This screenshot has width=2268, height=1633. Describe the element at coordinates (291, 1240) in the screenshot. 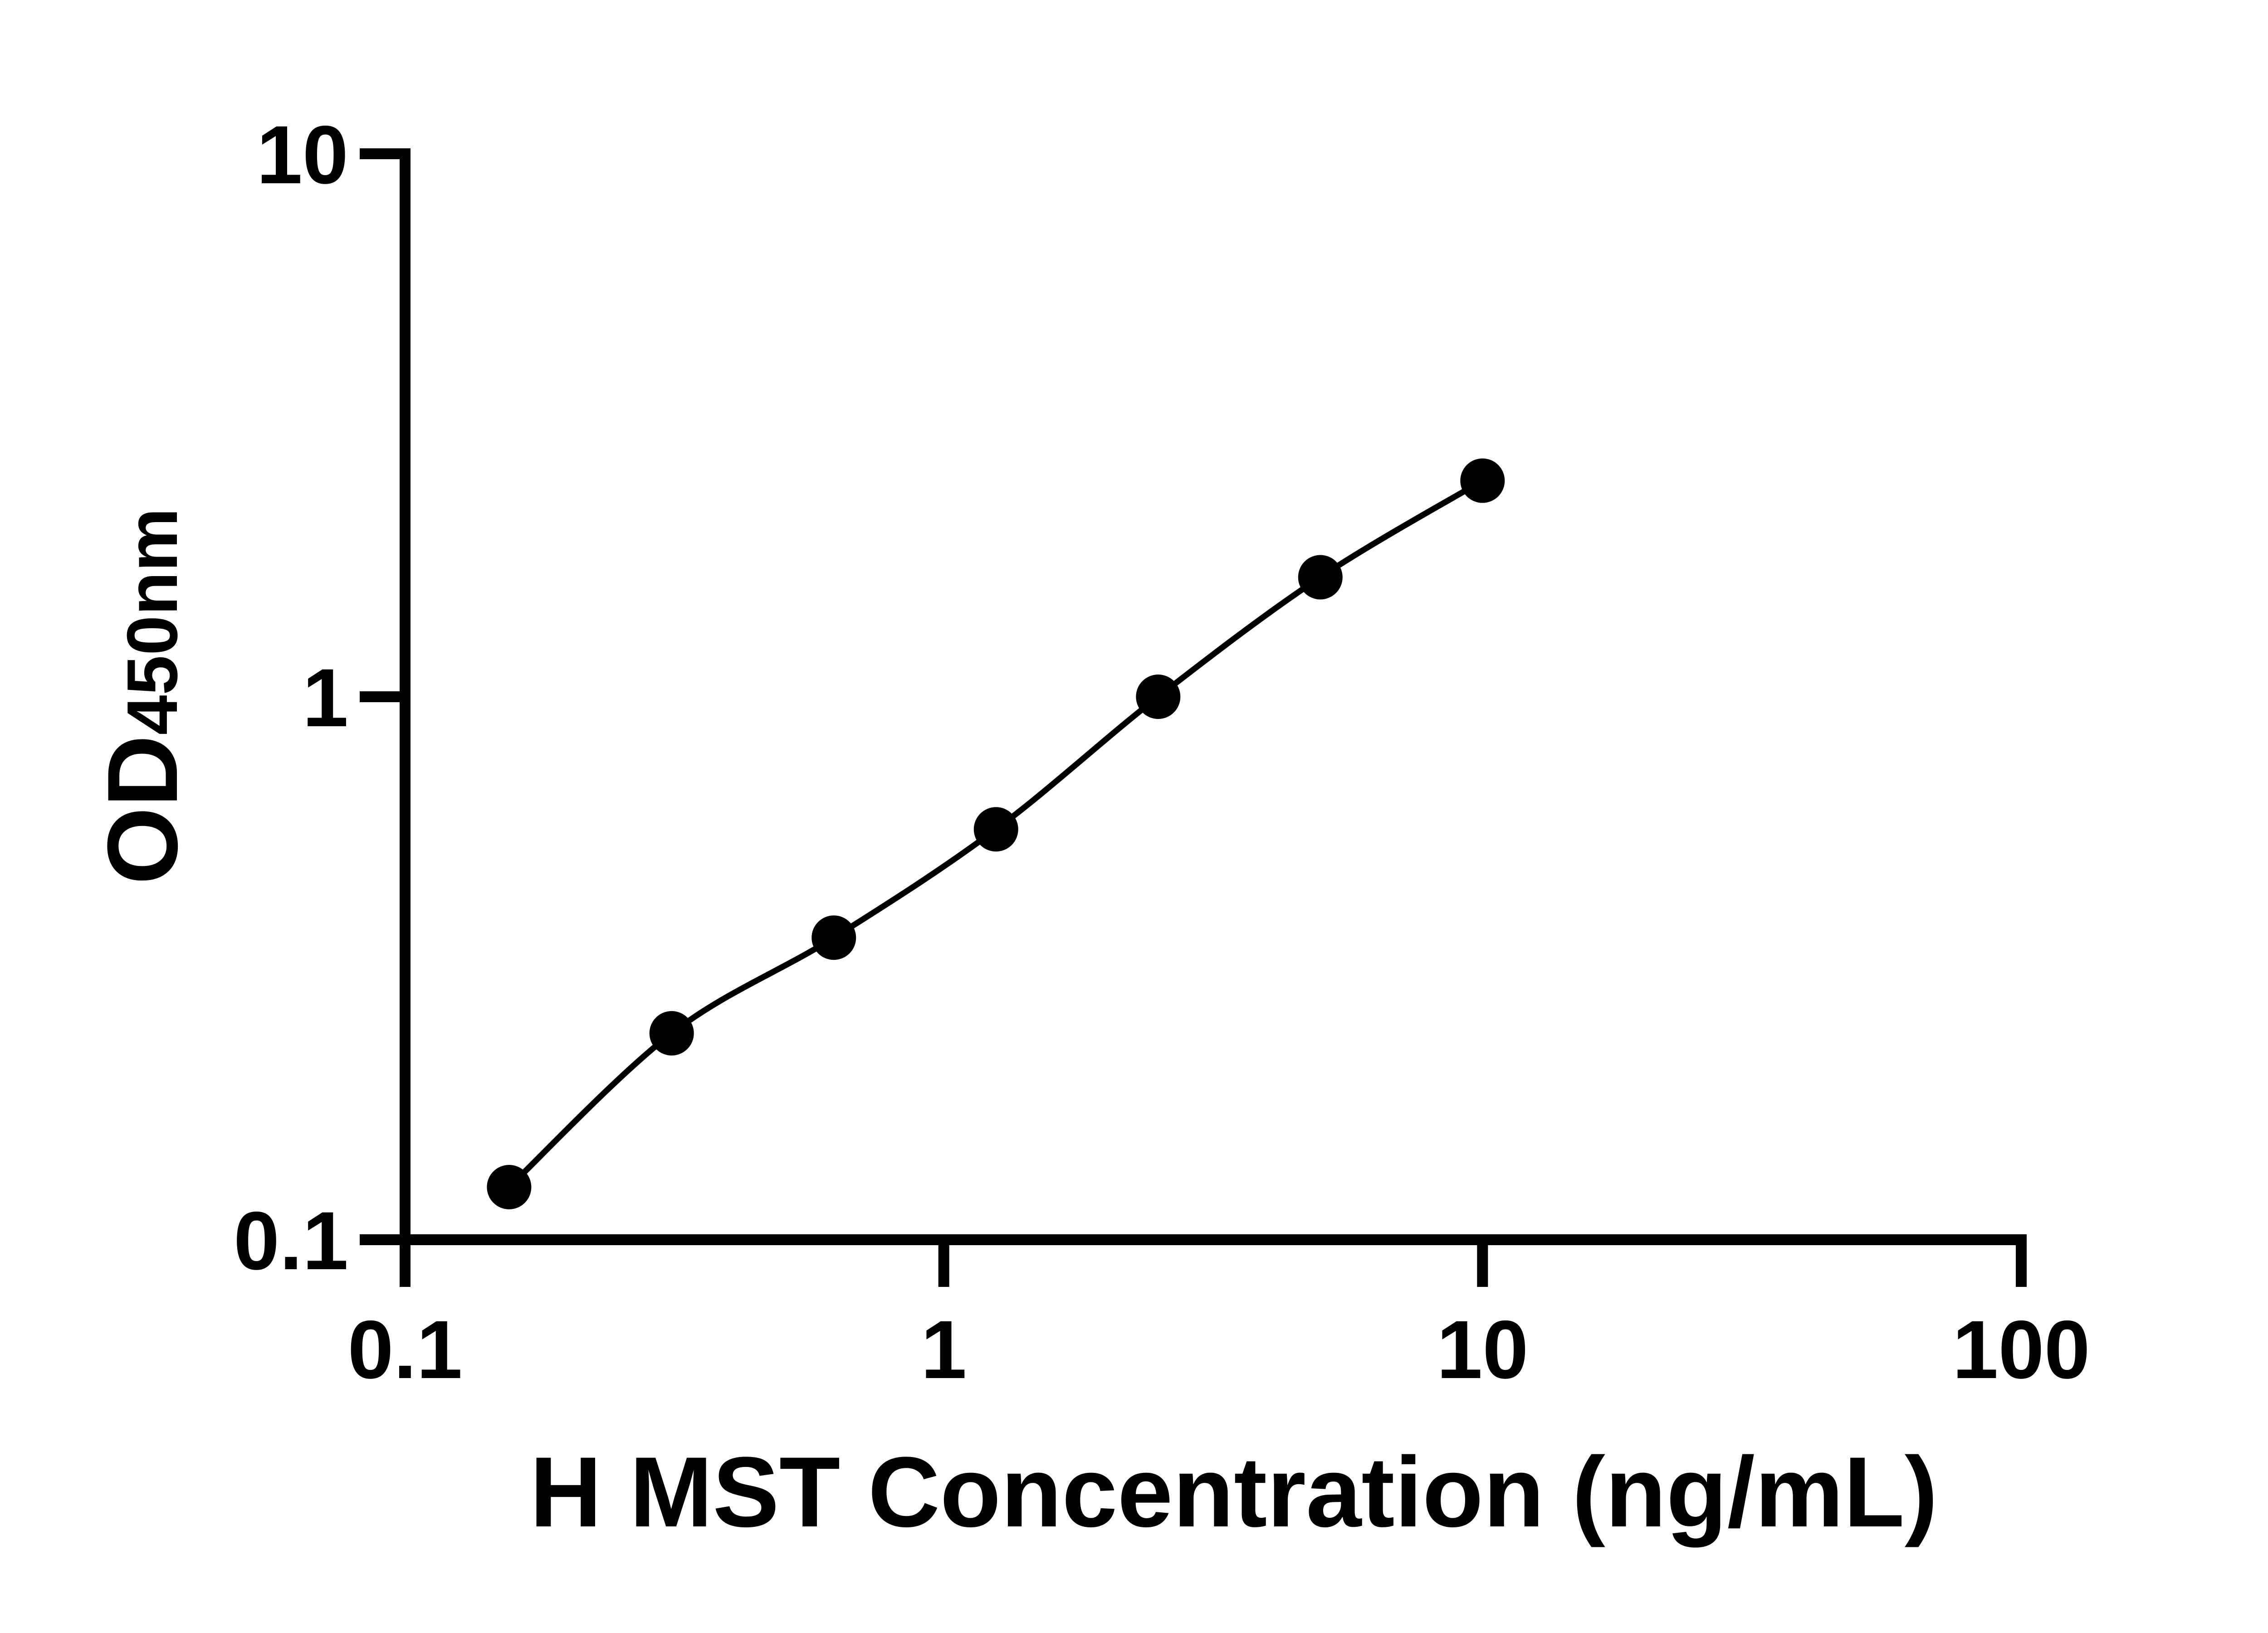

I see `y-tick-label-0.1: 0.1` at that location.